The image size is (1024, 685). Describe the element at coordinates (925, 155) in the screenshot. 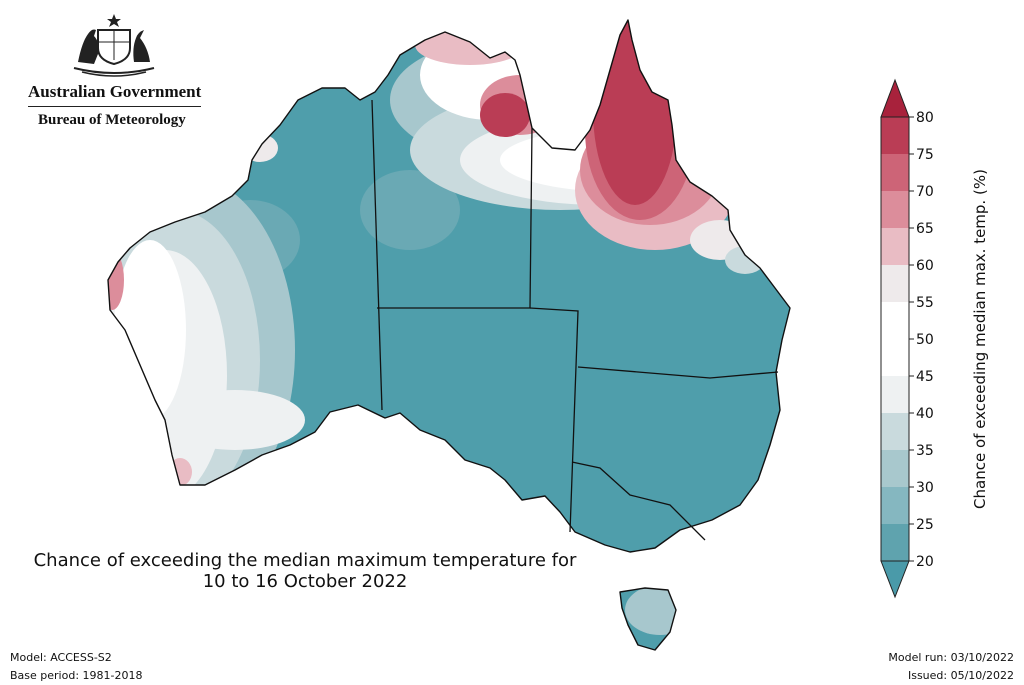

I see `legend-tick-label: 75` at that location.